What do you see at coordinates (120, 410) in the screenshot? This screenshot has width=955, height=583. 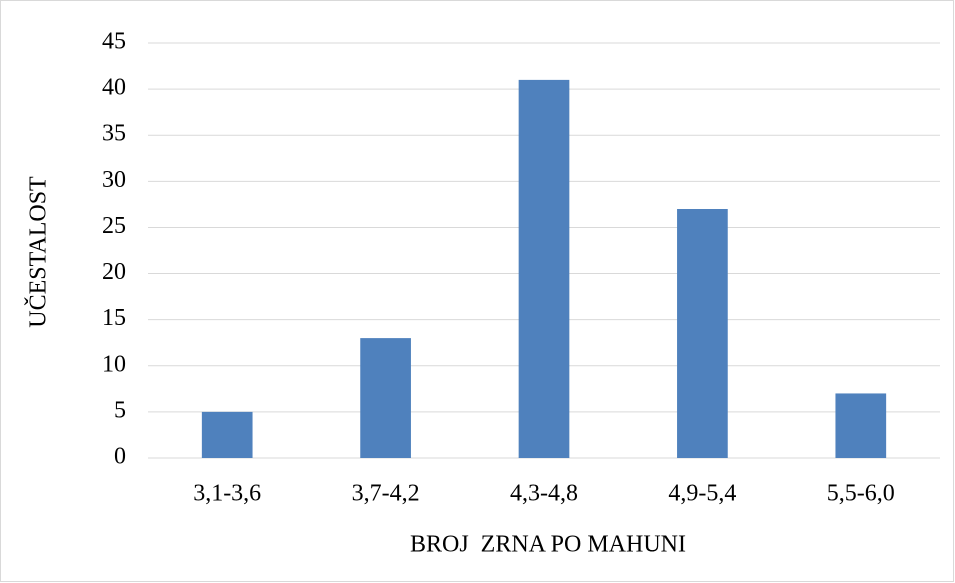 I see `y-tick-label: 5` at bounding box center [120, 410].